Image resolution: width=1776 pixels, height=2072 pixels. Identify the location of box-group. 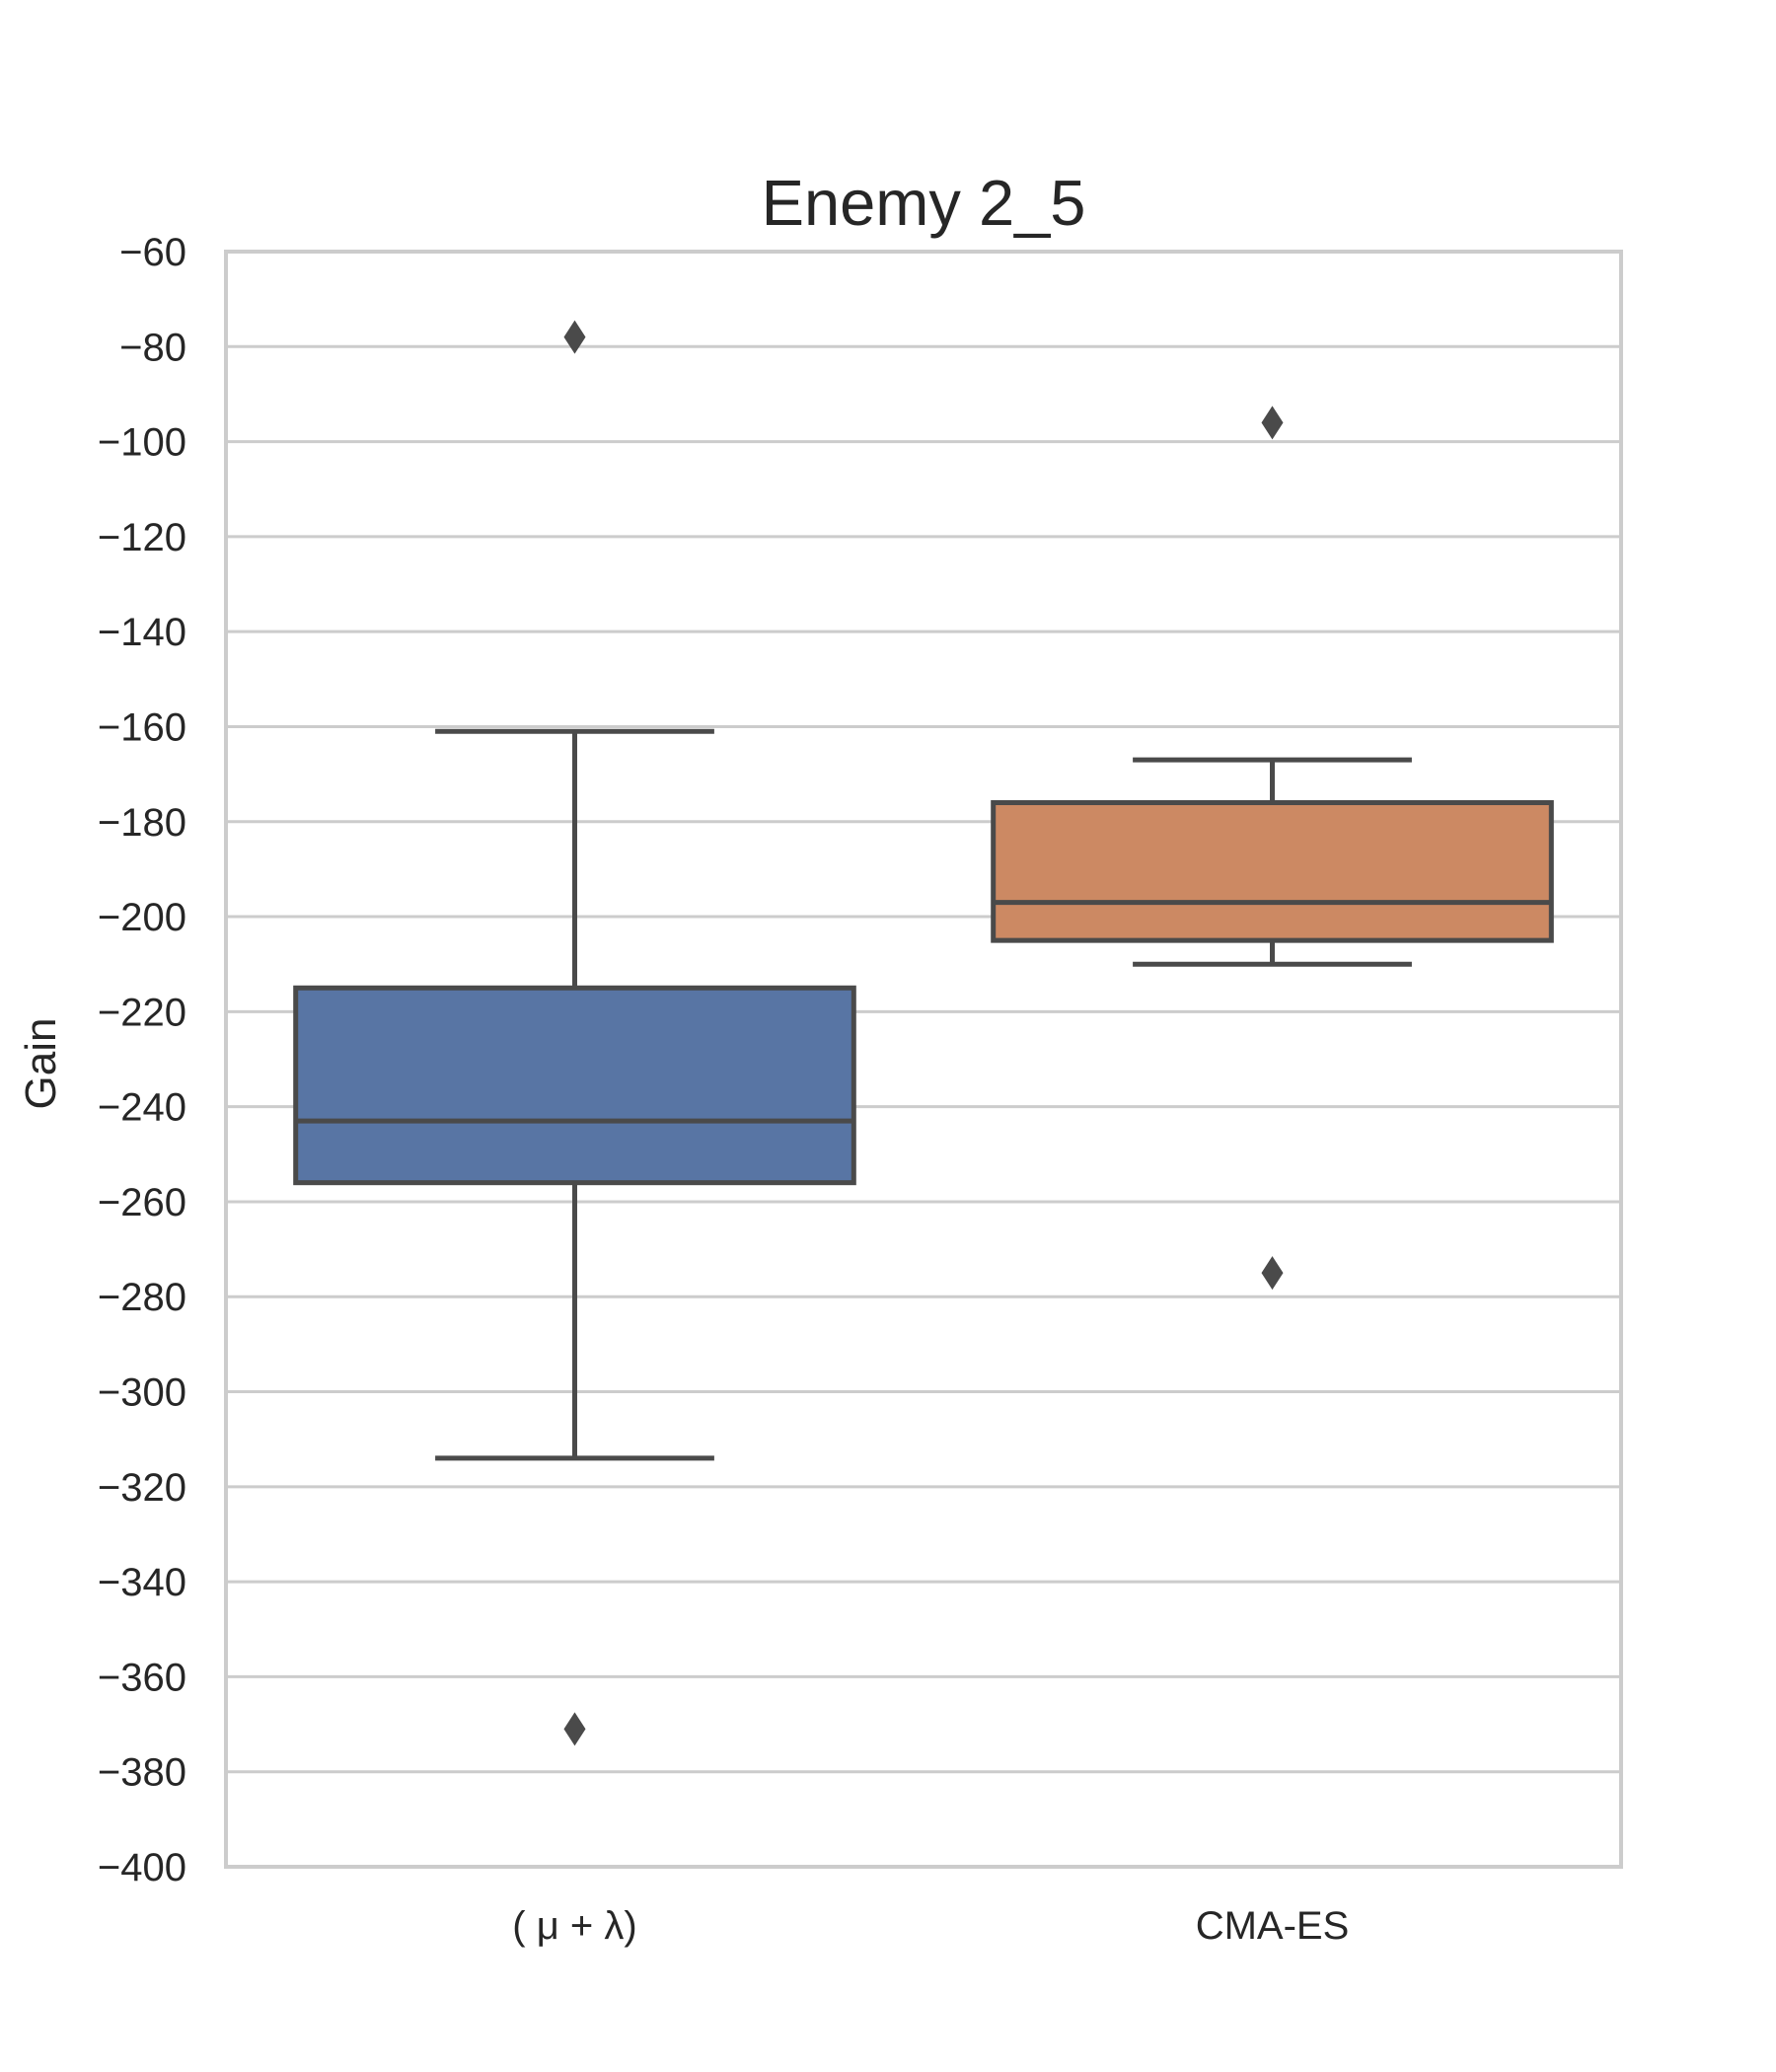
(1273, 849).